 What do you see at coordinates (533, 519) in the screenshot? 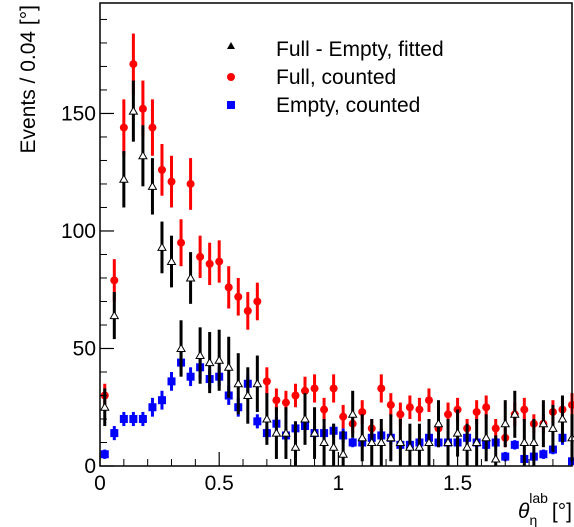
I see `x-axis-title-subscript: η` at bounding box center [533, 519].